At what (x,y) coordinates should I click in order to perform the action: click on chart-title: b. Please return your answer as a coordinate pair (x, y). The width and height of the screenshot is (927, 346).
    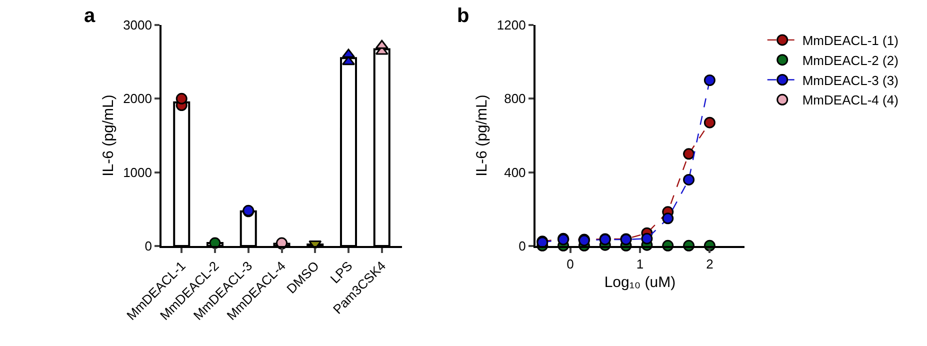
    Looking at the image, I should click on (463, 16).